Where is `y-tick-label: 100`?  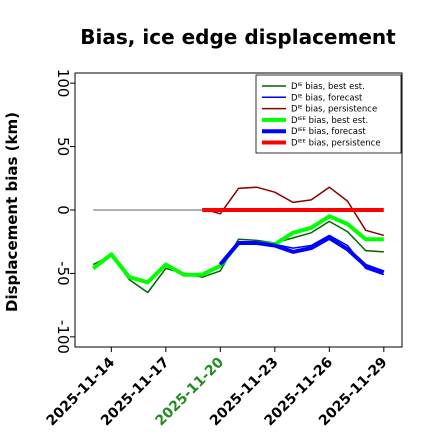 y-tick-label: 100 is located at coordinates (63, 83).